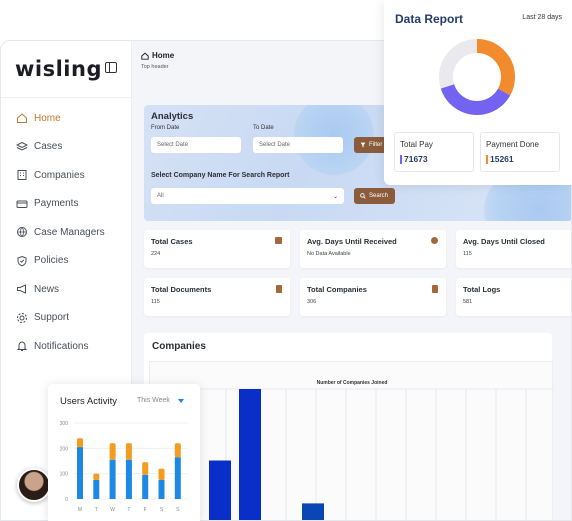 The image size is (572, 521). What do you see at coordinates (22, 204) in the screenshot?
I see `payment-icon` at bounding box center [22, 204].